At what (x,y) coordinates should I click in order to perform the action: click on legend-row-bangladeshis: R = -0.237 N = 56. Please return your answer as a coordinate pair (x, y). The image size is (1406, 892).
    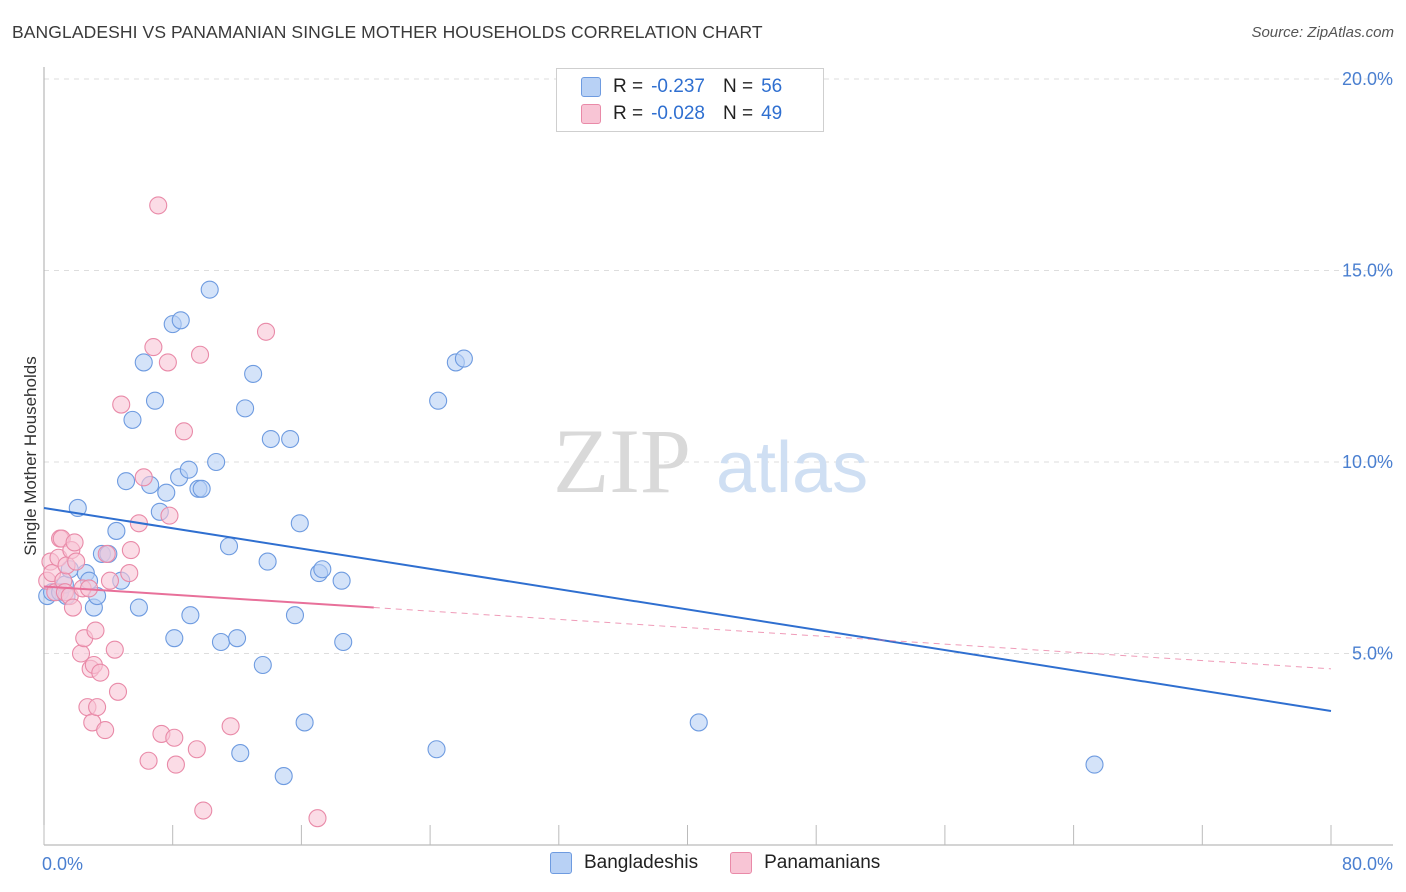
    Looking at the image, I should click on (681, 87).